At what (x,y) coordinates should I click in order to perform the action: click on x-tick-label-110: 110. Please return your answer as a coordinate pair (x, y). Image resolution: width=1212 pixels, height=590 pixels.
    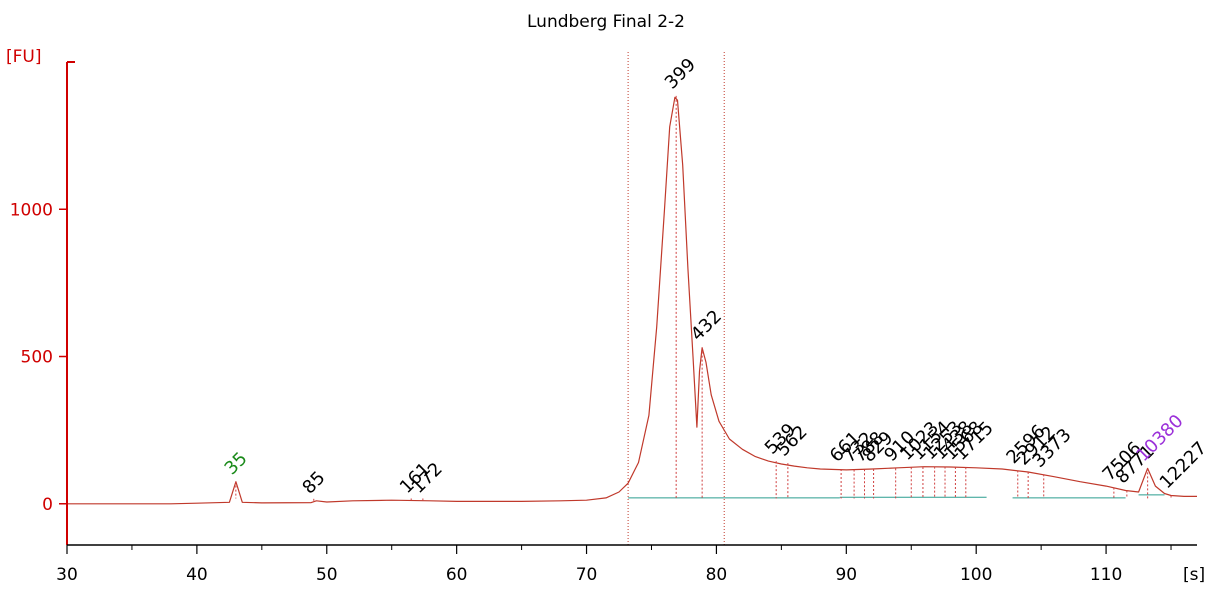
    Looking at the image, I should click on (1106, 575).